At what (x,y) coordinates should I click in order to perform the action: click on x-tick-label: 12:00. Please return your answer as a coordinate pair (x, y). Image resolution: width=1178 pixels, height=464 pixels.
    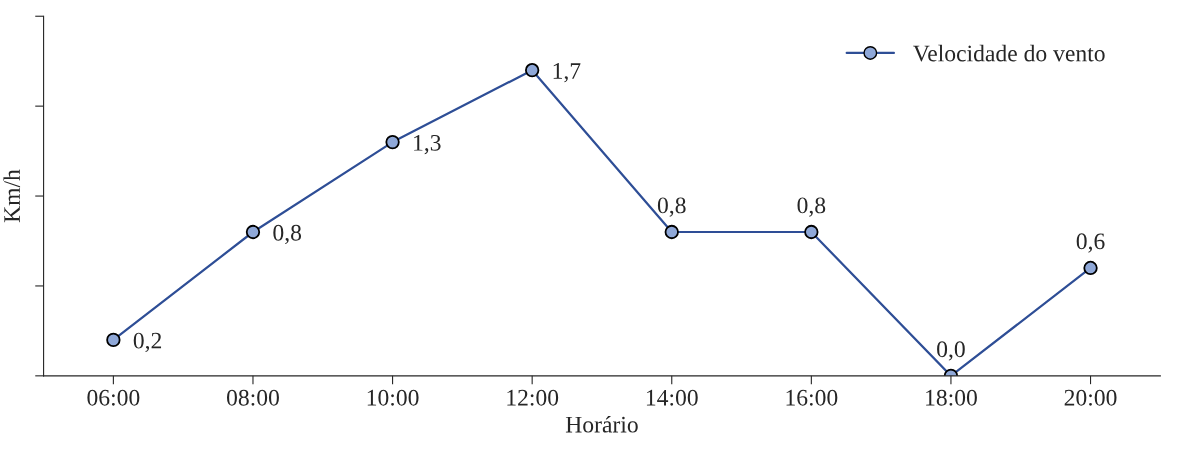
    Looking at the image, I should click on (533, 397).